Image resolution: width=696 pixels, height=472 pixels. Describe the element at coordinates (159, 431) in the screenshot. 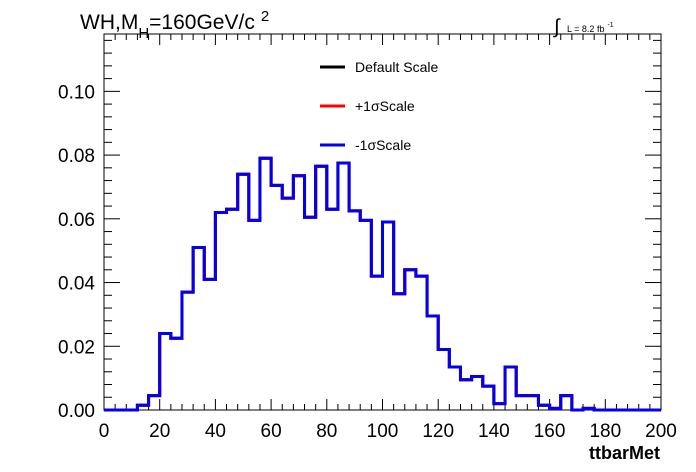

I see `x-tick-label: 20` at that location.